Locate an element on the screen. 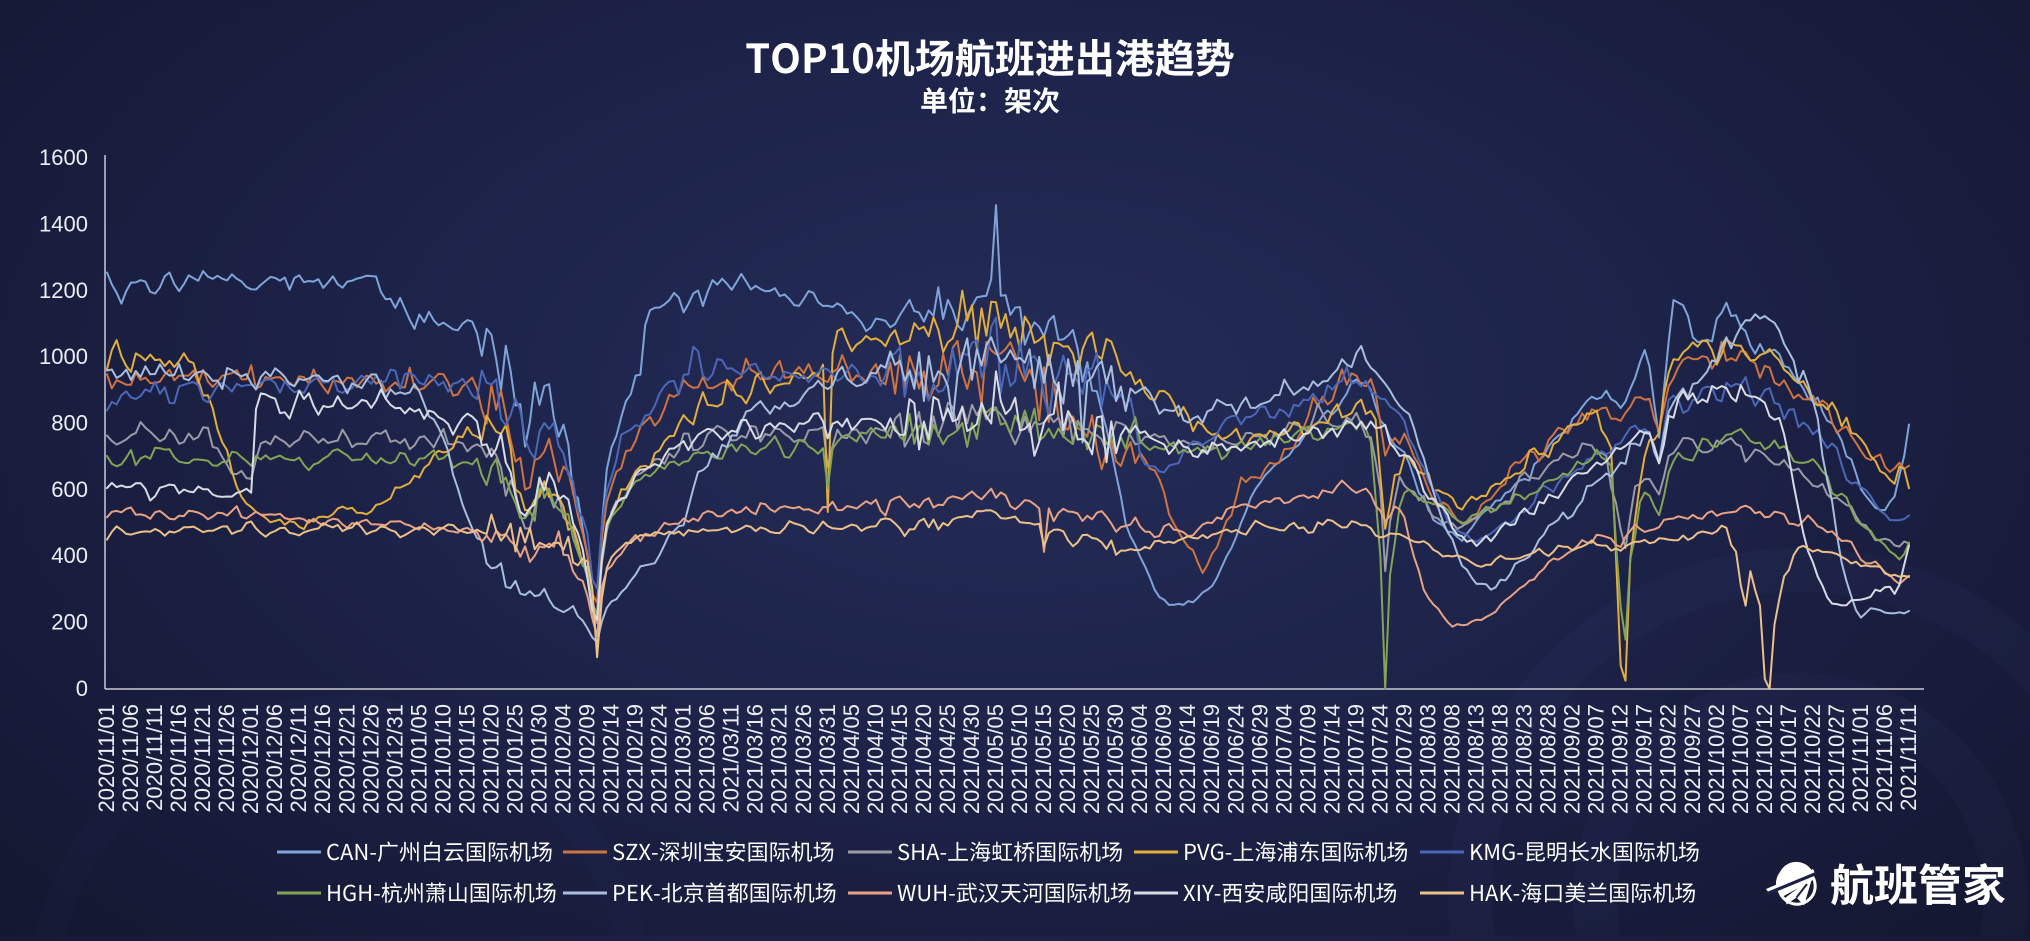 This screenshot has width=2030, height=941. svg-text: 2021/10/22 is located at coordinates (1812, 759).